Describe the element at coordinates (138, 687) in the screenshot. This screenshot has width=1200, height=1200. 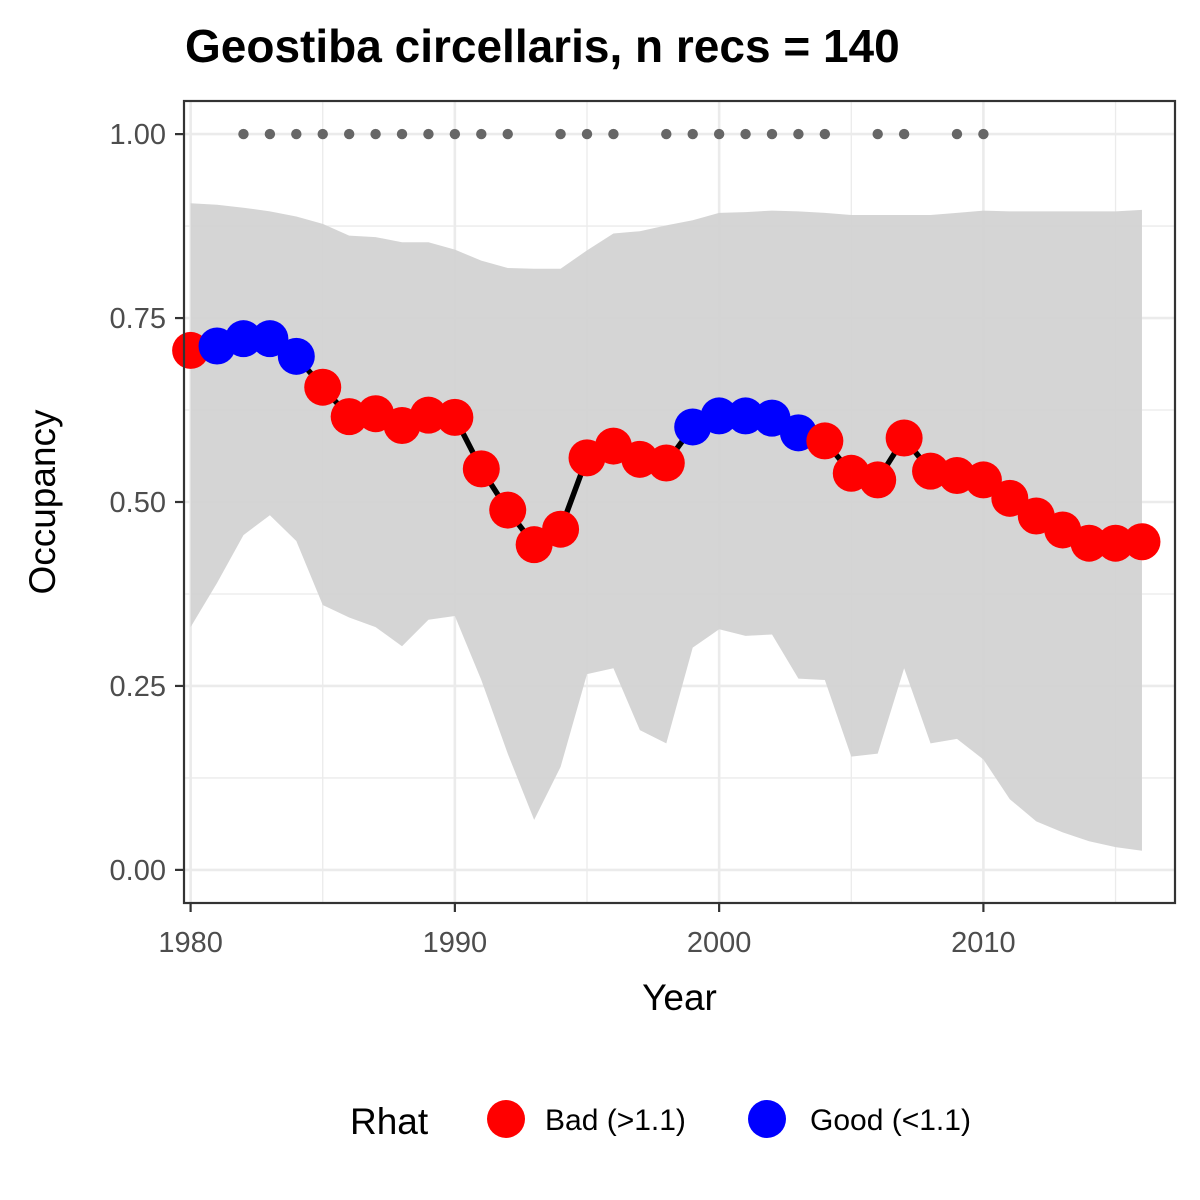
I see `y-tick-label: 0.25` at that location.